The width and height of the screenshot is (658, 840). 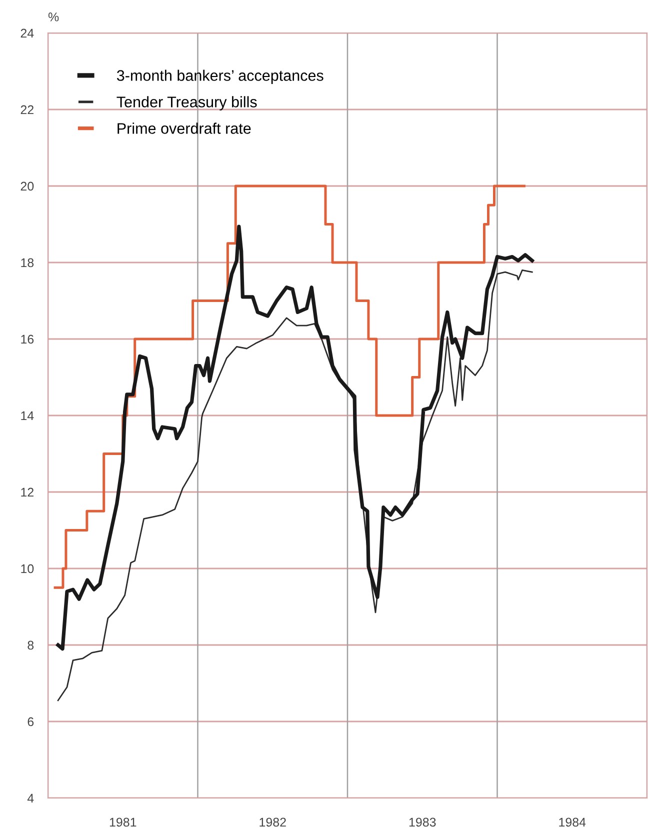 I want to click on legend-label: Tender Treasury bills, so click(x=186, y=103).